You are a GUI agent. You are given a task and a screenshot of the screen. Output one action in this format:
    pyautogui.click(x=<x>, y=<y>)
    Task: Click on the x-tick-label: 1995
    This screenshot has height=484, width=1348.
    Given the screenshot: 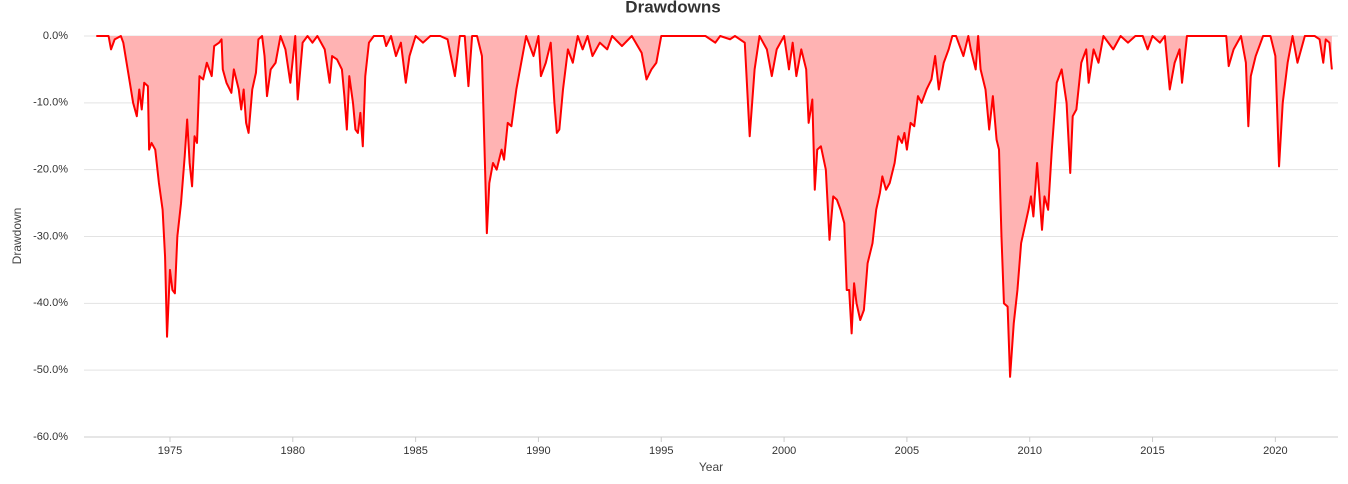 What is the action you would take?
    pyautogui.click(x=661, y=451)
    